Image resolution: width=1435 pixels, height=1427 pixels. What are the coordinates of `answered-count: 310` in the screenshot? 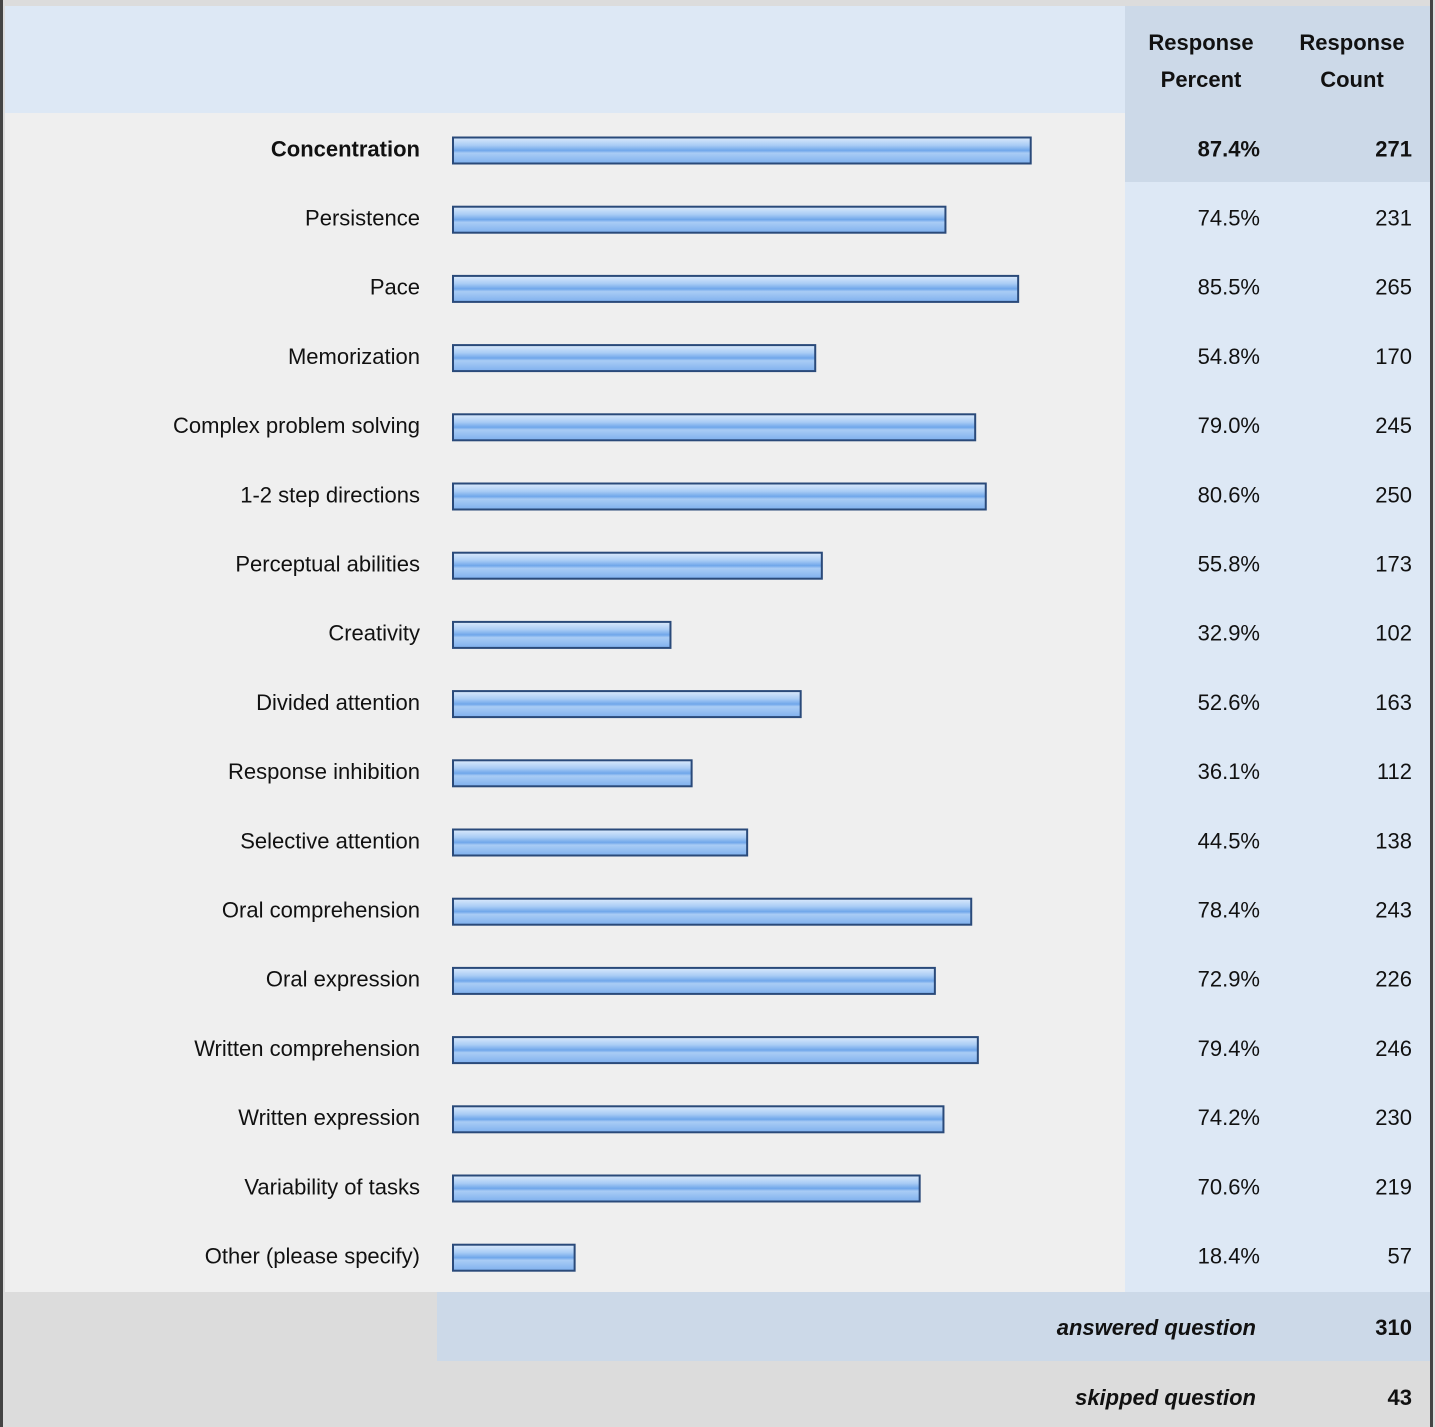 It's located at (1393, 1327).